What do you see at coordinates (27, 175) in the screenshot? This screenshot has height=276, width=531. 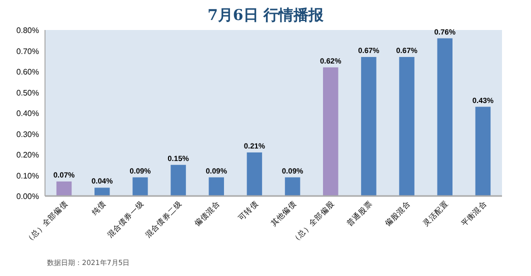 I see `y-tick-label: 0.10%` at bounding box center [27, 175].